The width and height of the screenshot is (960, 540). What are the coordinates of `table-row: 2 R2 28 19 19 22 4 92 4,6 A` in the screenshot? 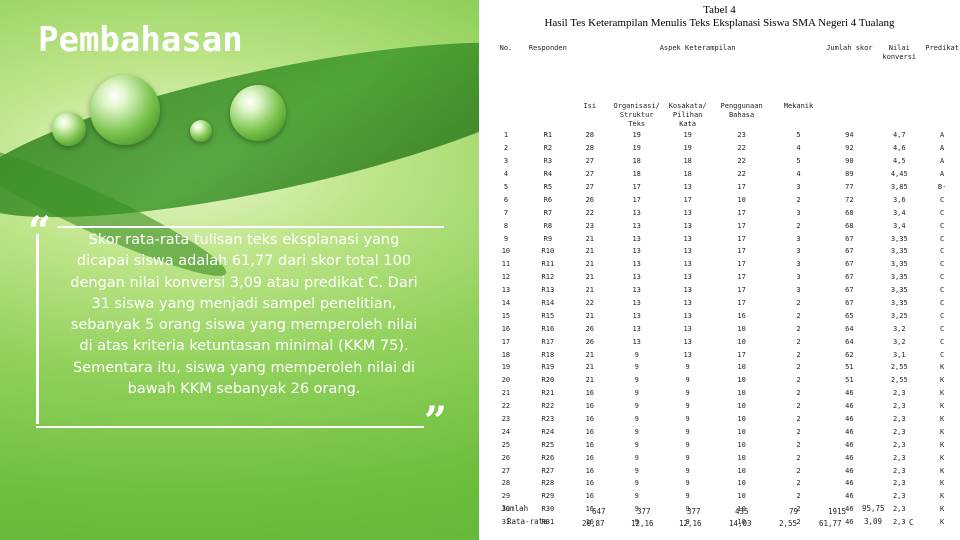 It's located at (723, 148).